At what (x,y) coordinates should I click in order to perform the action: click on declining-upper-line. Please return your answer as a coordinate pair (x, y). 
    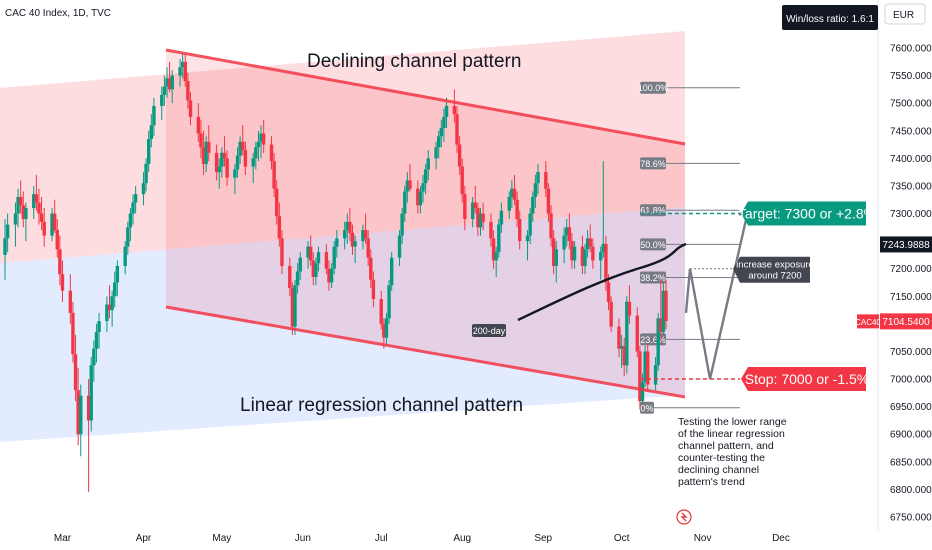
    Looking at the image, I should click on (425, 97).